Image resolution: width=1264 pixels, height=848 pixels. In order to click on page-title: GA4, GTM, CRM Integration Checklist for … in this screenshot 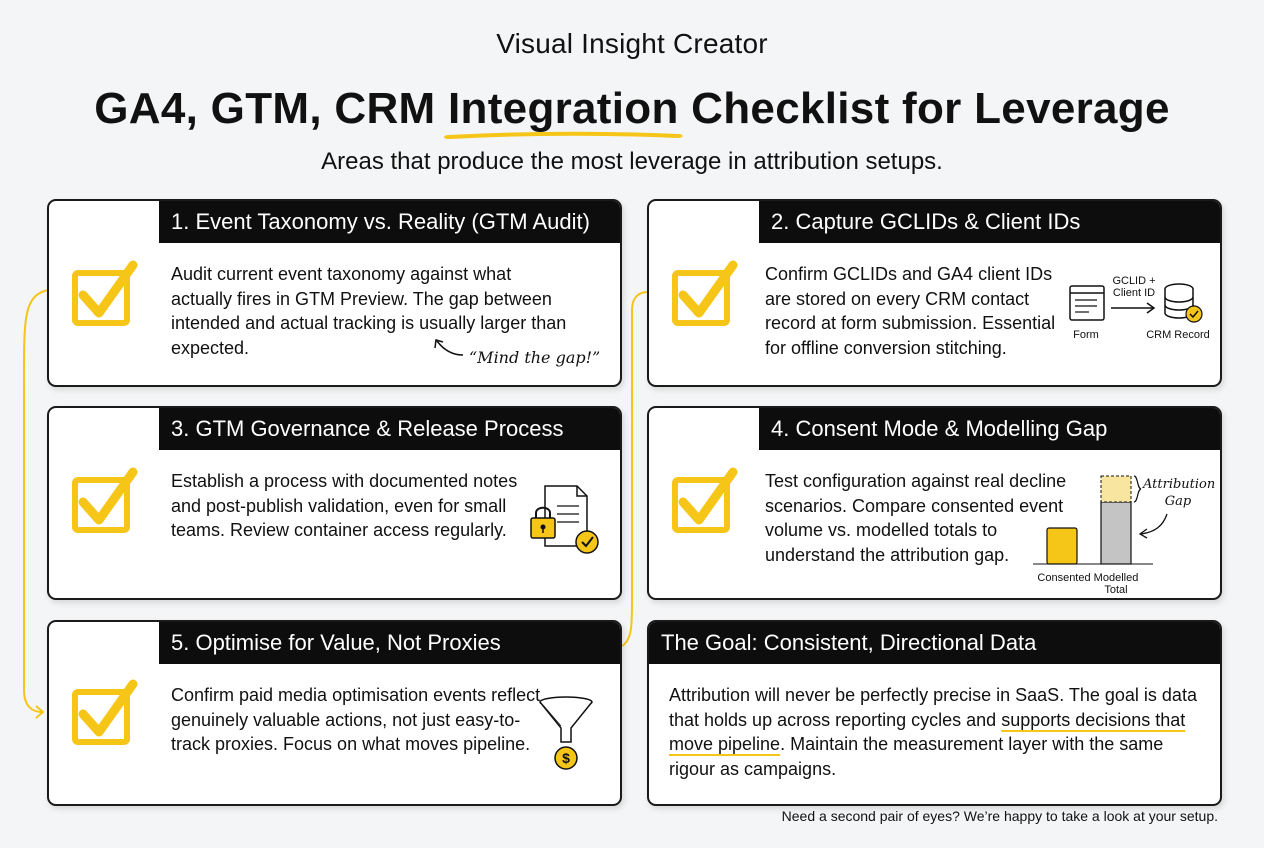, I will do `click(632, 111)`.